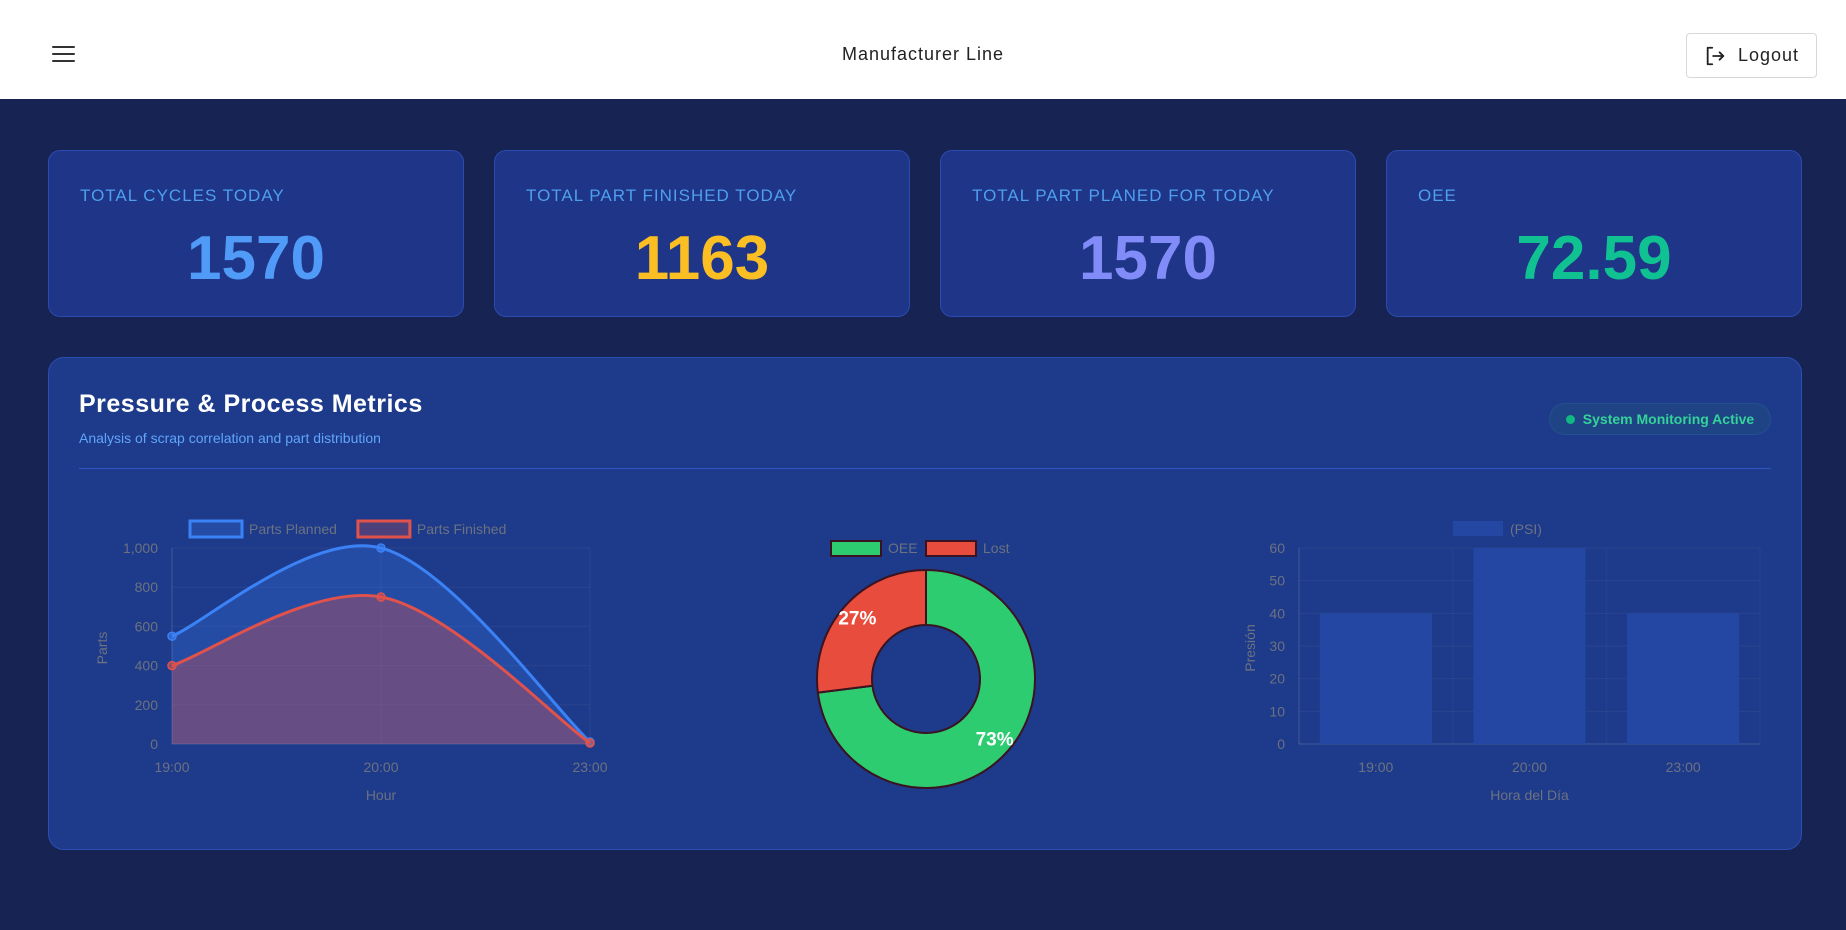  I want to click on oee-donut-chart: 73% 27% OEE Lost, so click(926, 664).